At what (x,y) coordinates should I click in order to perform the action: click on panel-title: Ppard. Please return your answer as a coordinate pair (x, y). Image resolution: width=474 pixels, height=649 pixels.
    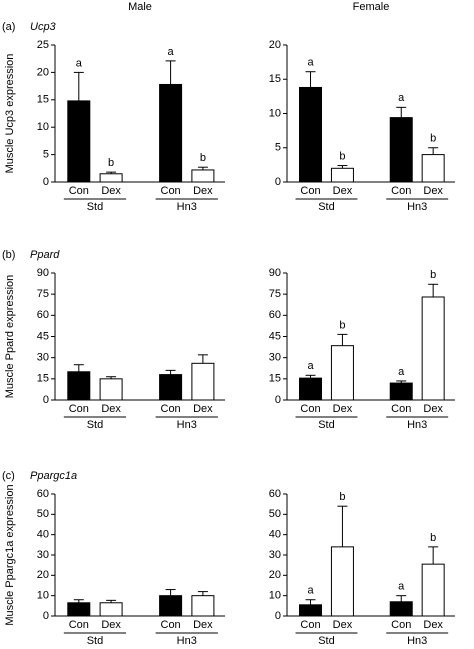
    Looking at the image, I should click on (45, 255).